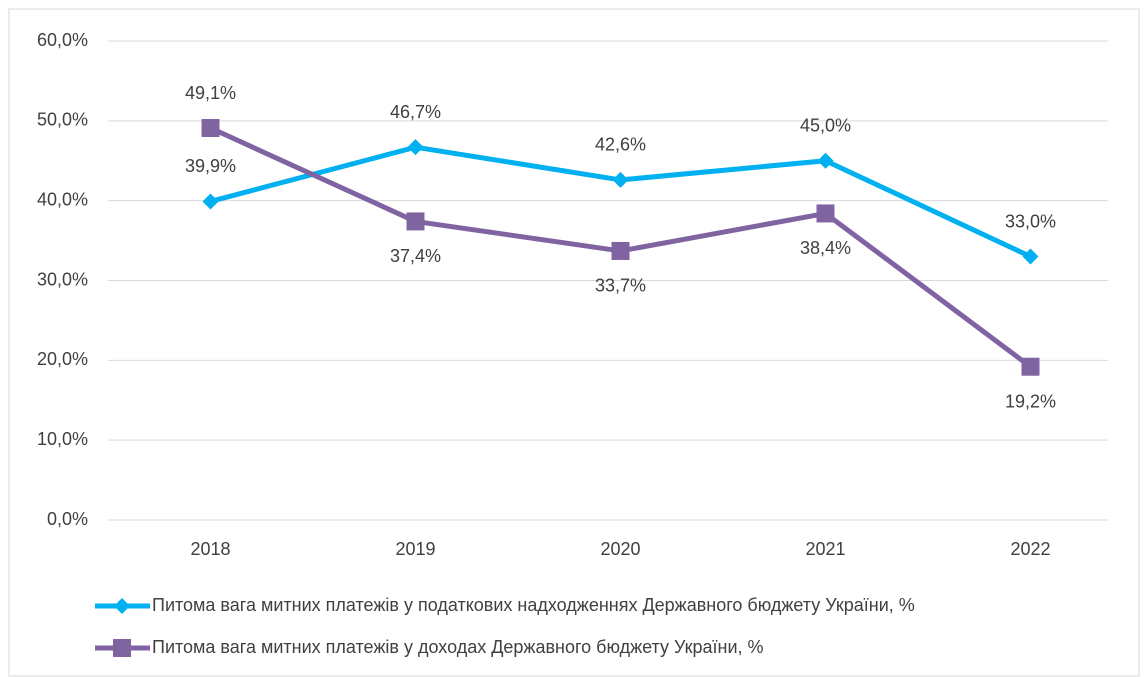  I want to click on data-label: 49,1%, so click(210, 93).